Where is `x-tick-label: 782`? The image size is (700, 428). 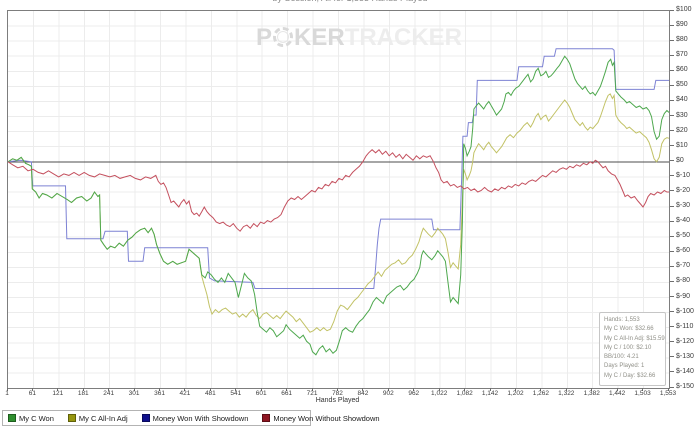 x-tick-label: 782 is located at coordinates (337, 393).